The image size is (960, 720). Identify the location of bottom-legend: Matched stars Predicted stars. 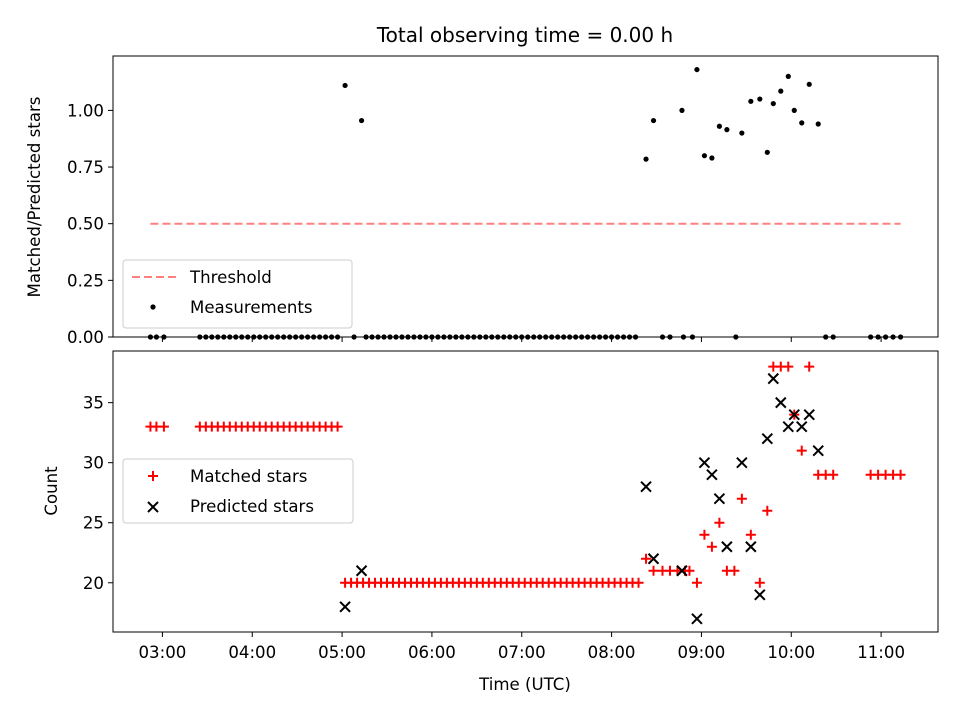
(238, 491).